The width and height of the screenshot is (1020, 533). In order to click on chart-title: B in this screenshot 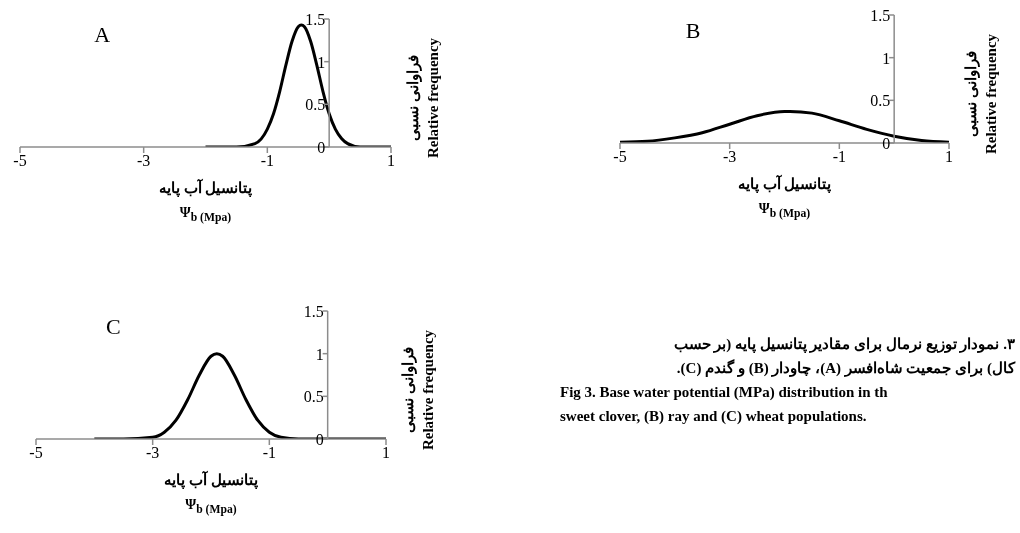, I will do `click(693, 31)`.